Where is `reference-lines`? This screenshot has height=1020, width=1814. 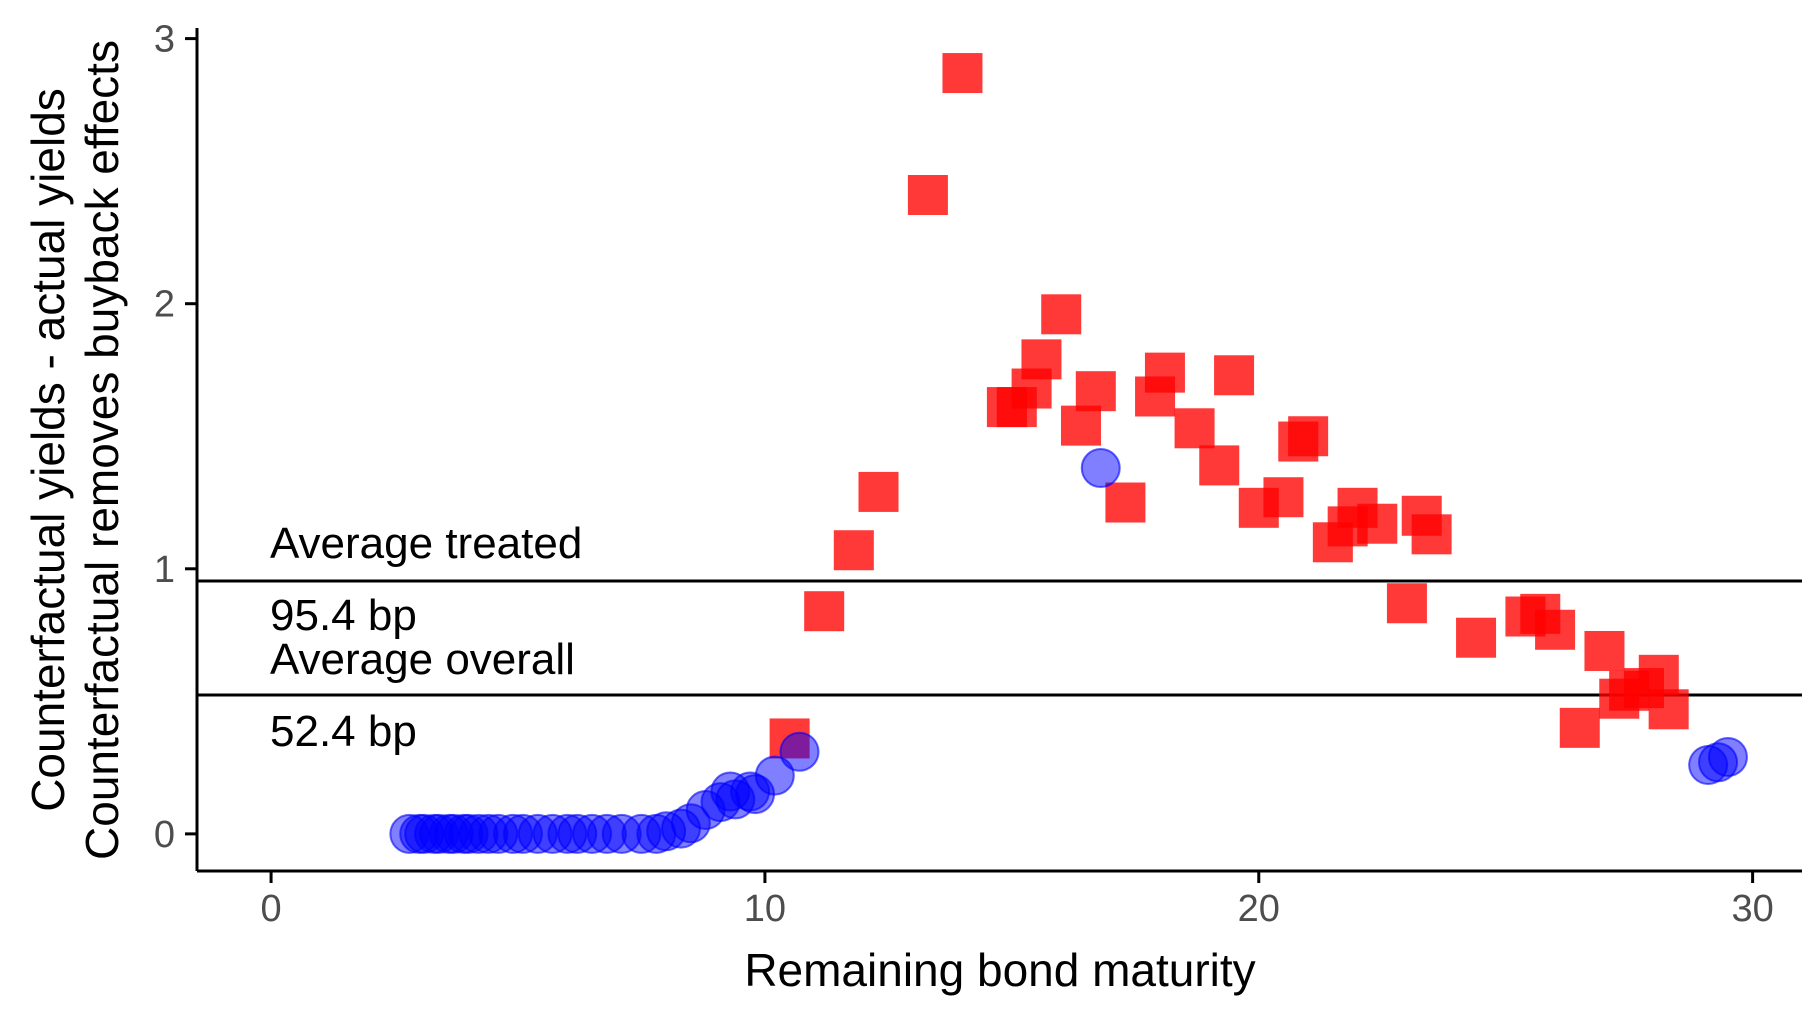
reference-lines is located at coordinates (999, 638).